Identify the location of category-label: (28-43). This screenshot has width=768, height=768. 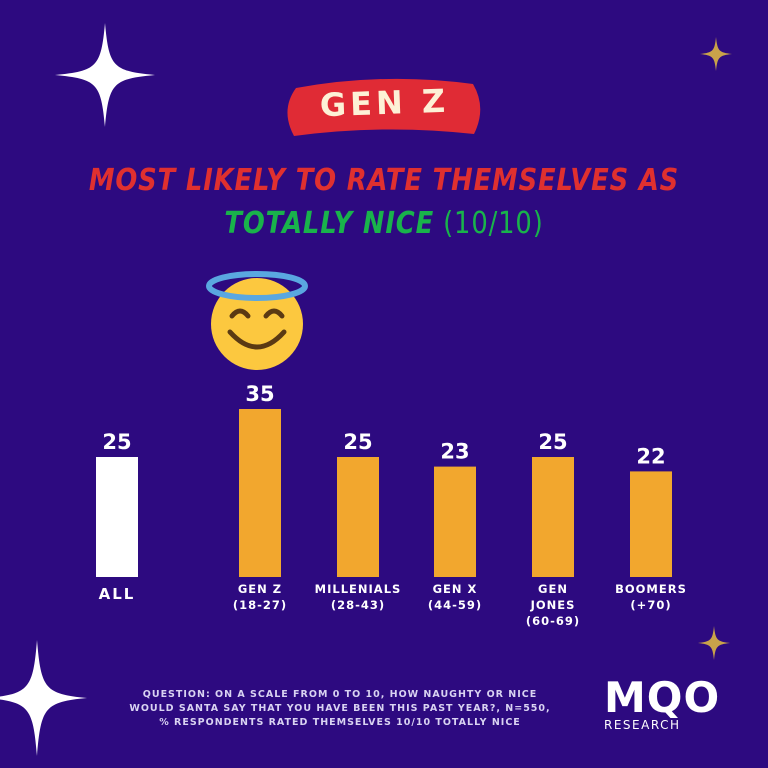
(358, 605).